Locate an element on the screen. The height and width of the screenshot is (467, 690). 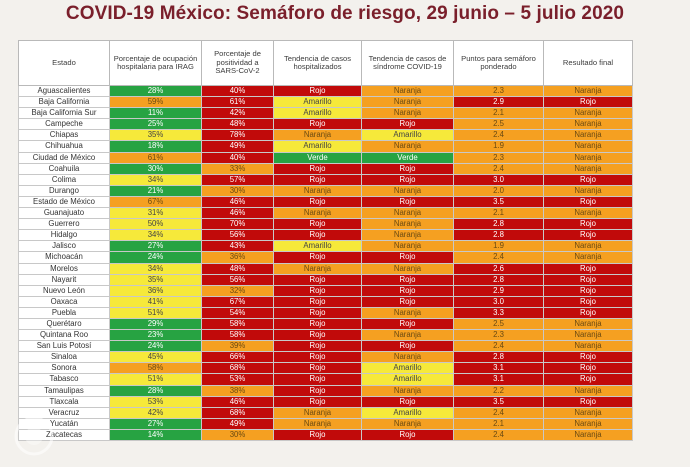
positividad-cell: 46% is located at coordinates (237, 202).